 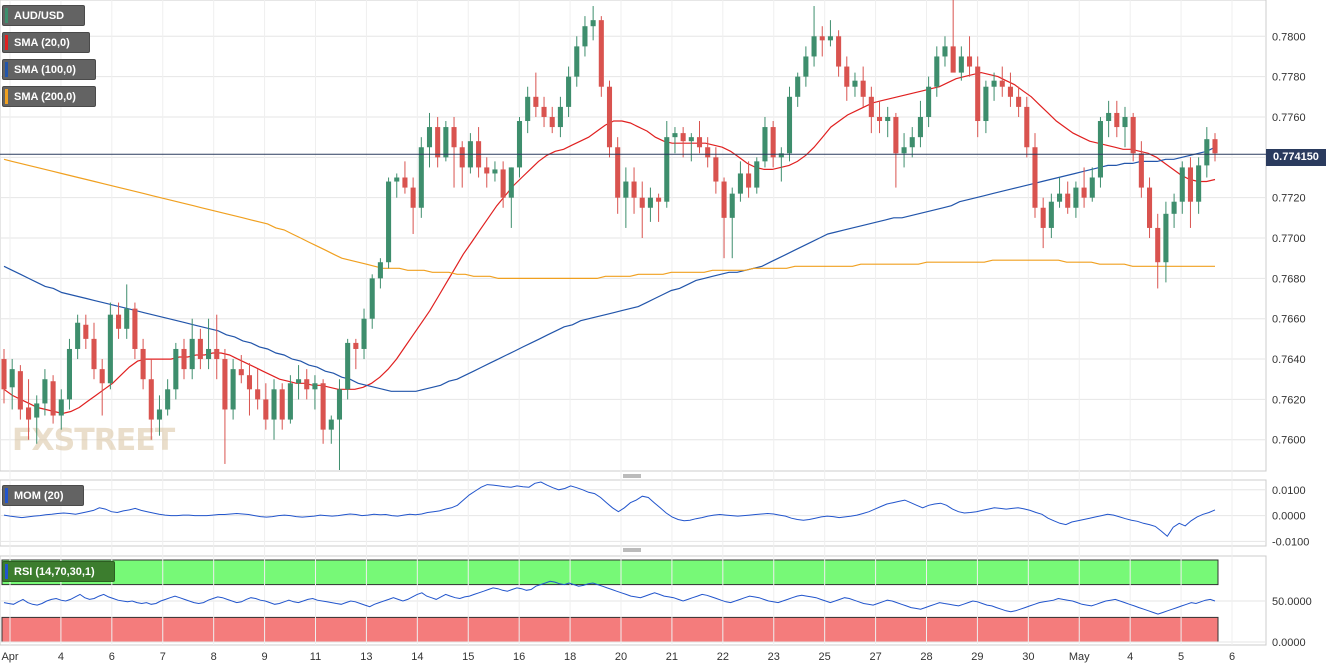 What do you see at coordinates (875, 657) in the screenshot?
I see `date-tick-label: 27` at bounding box center [875, 657].